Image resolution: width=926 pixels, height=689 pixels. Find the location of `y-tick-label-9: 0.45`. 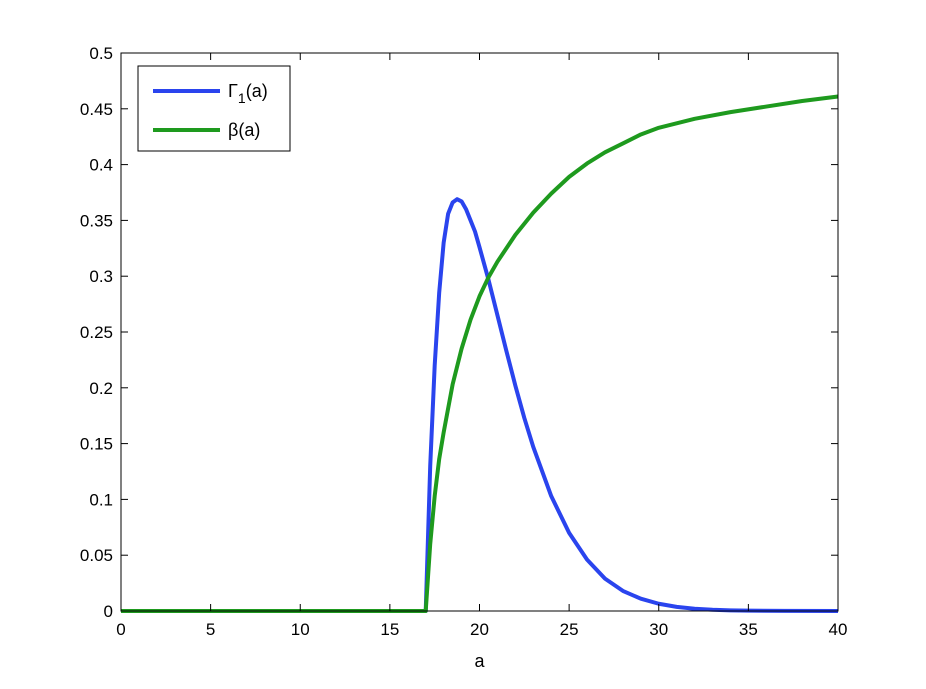

y-tick-label-9: 0.45 is located at coordinates (96, 109).